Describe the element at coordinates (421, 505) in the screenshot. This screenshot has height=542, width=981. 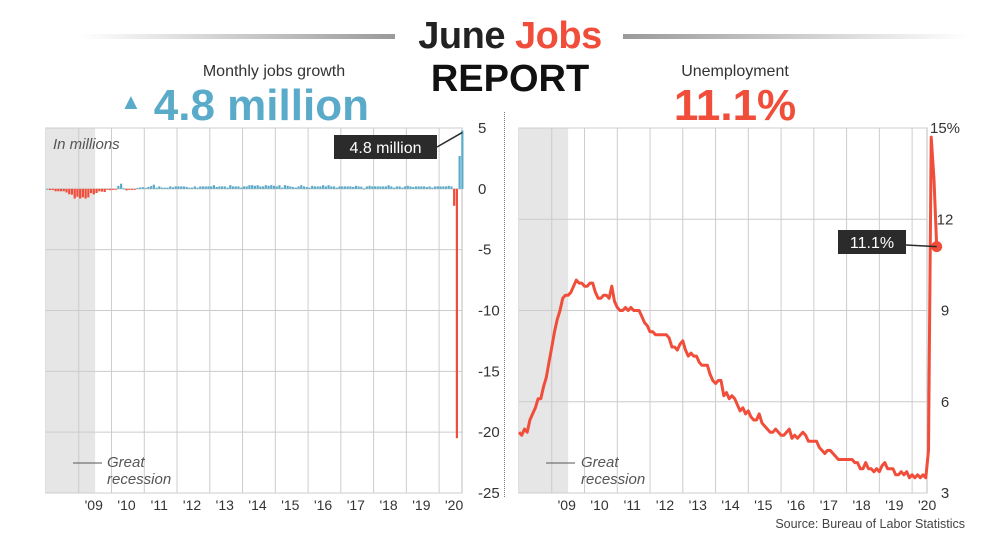
I see `left-x-tick-label: '19` at that location.